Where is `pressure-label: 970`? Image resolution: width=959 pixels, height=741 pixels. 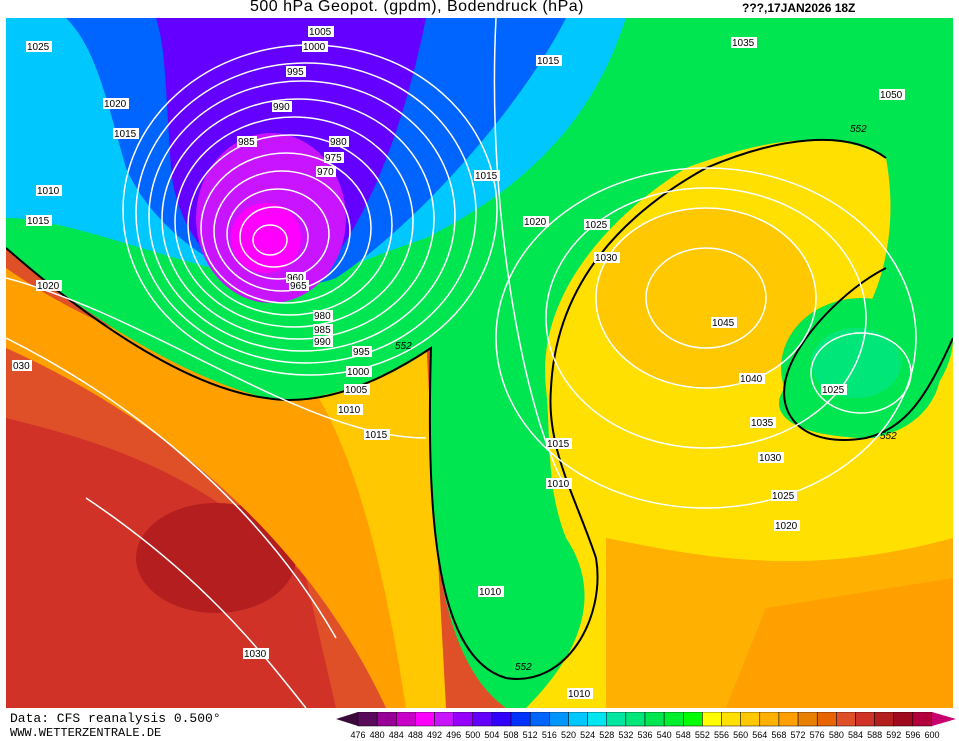
pressure-label: 970 is located at coordinates (326, 172).